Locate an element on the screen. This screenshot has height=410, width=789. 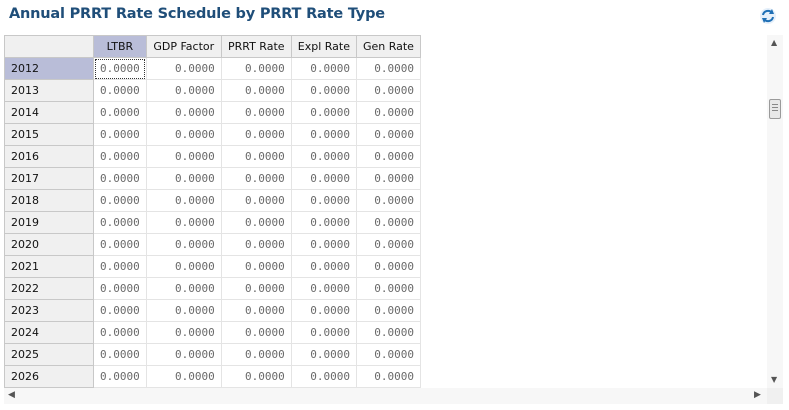
row-header-year: 2021 is located at coordinates (49, 266).